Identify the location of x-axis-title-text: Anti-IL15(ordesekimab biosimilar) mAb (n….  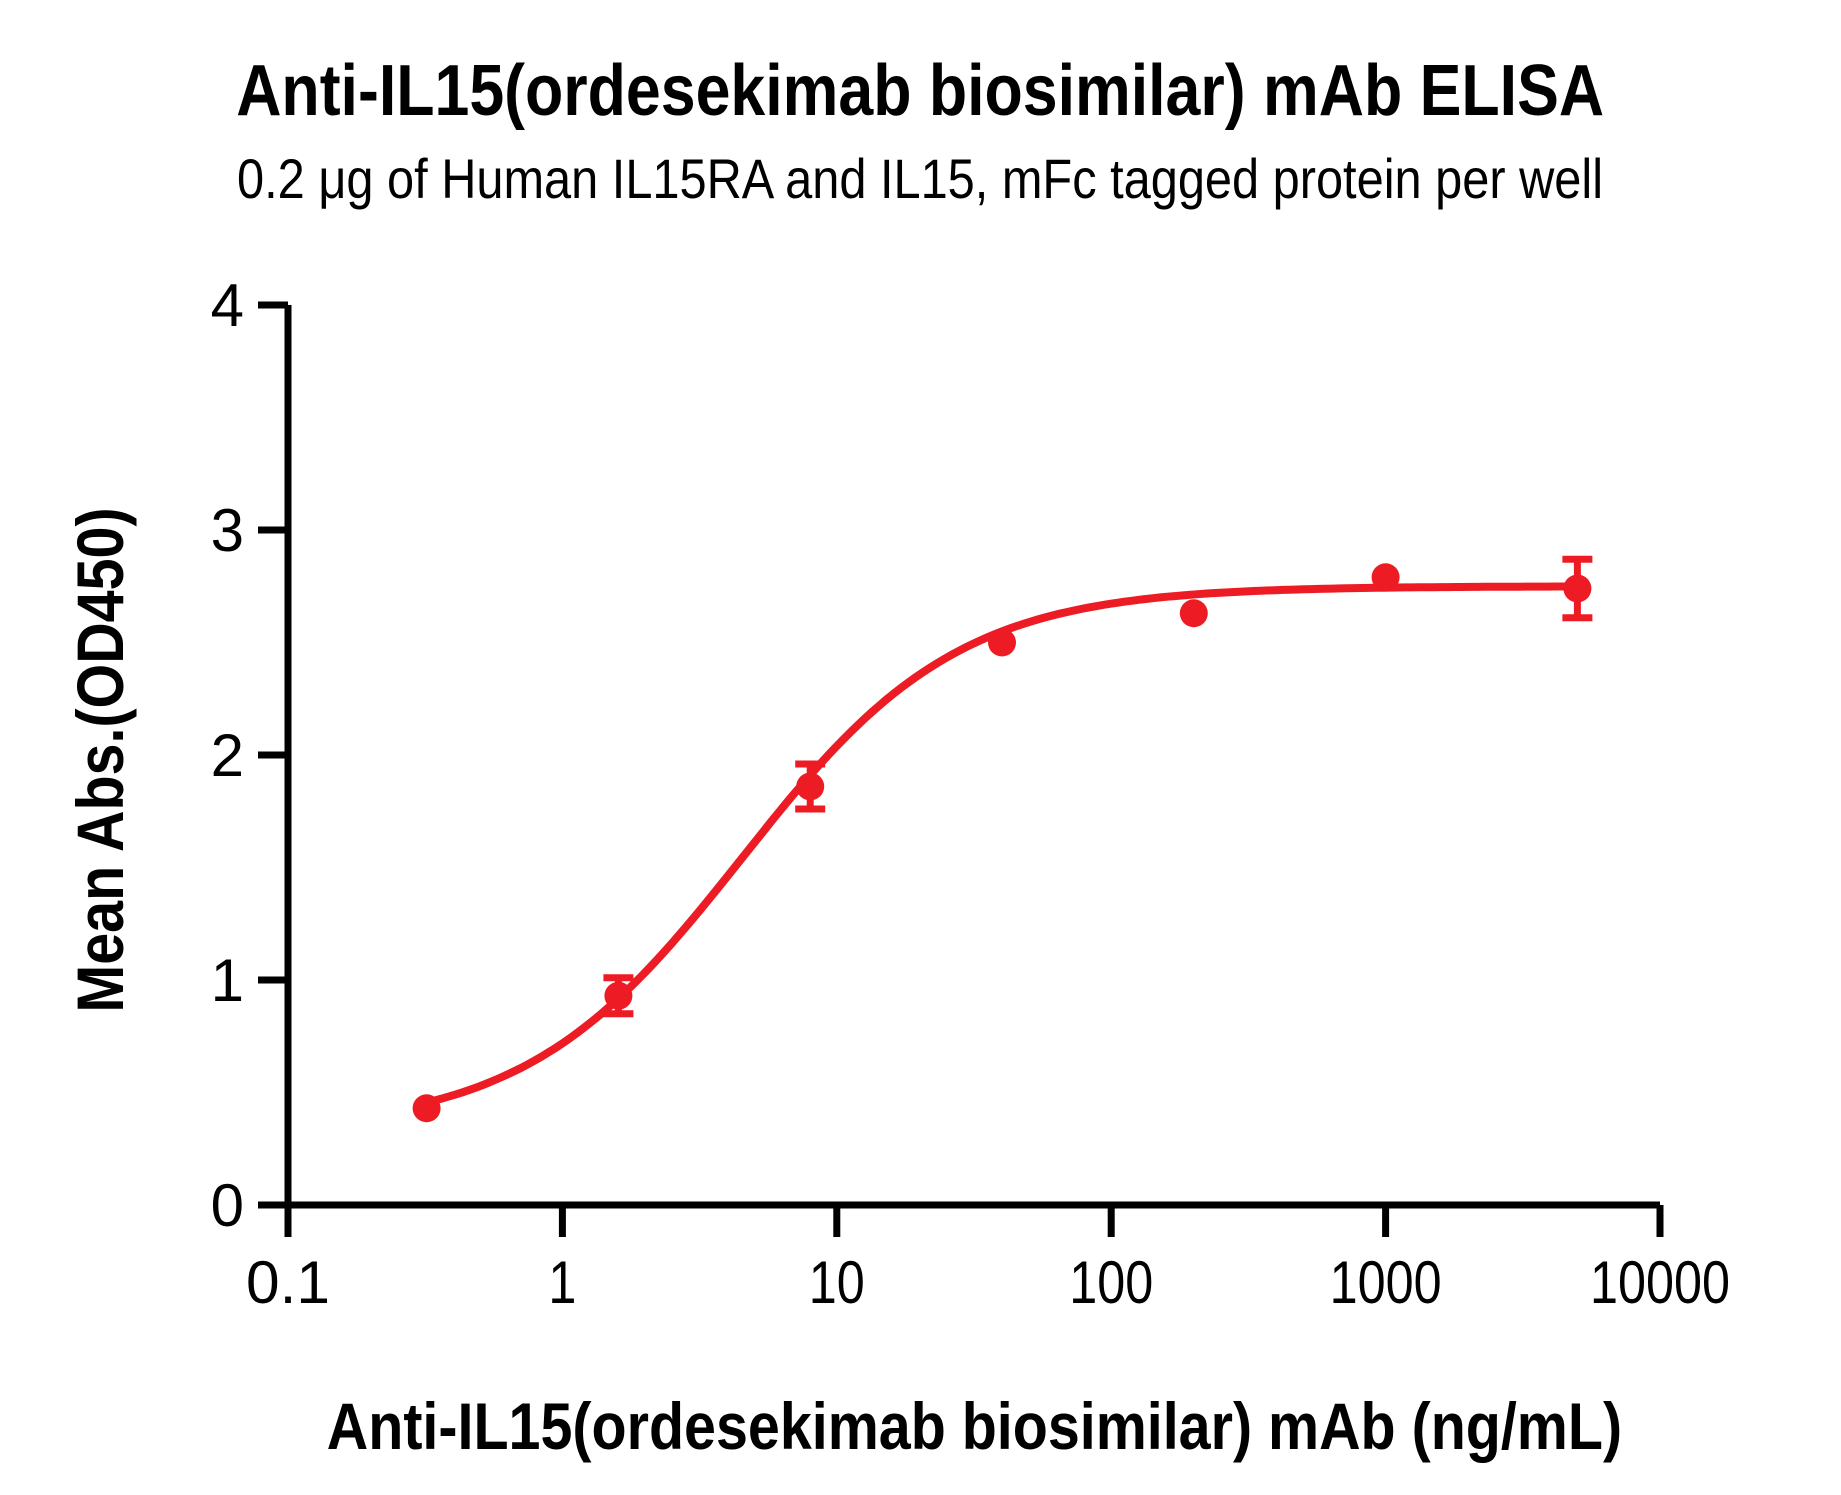
(974, 1426).